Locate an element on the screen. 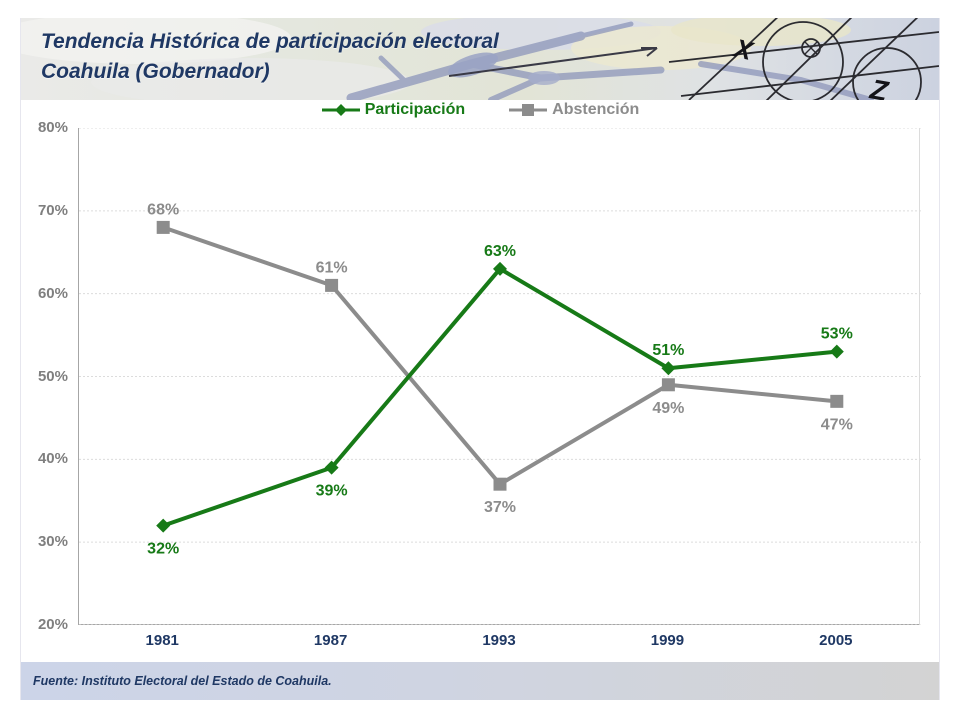 The height and width of the screenshot is (721, 961). abstencion-line-marker-icon is located at coordinates (528, 110).